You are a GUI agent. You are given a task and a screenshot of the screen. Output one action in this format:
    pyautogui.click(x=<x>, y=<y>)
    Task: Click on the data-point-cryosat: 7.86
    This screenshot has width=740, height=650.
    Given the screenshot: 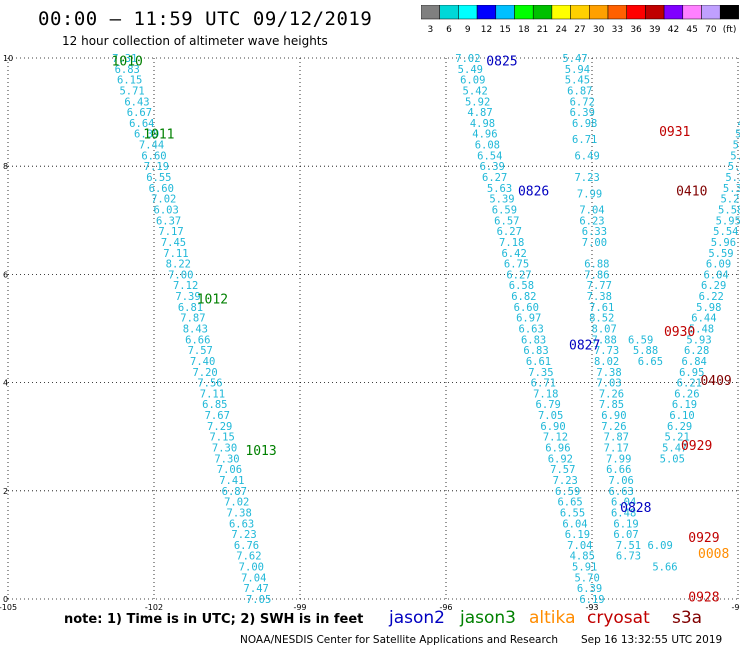 What is the action you would take?
    pyautogui.click(x=596, y=275)
    